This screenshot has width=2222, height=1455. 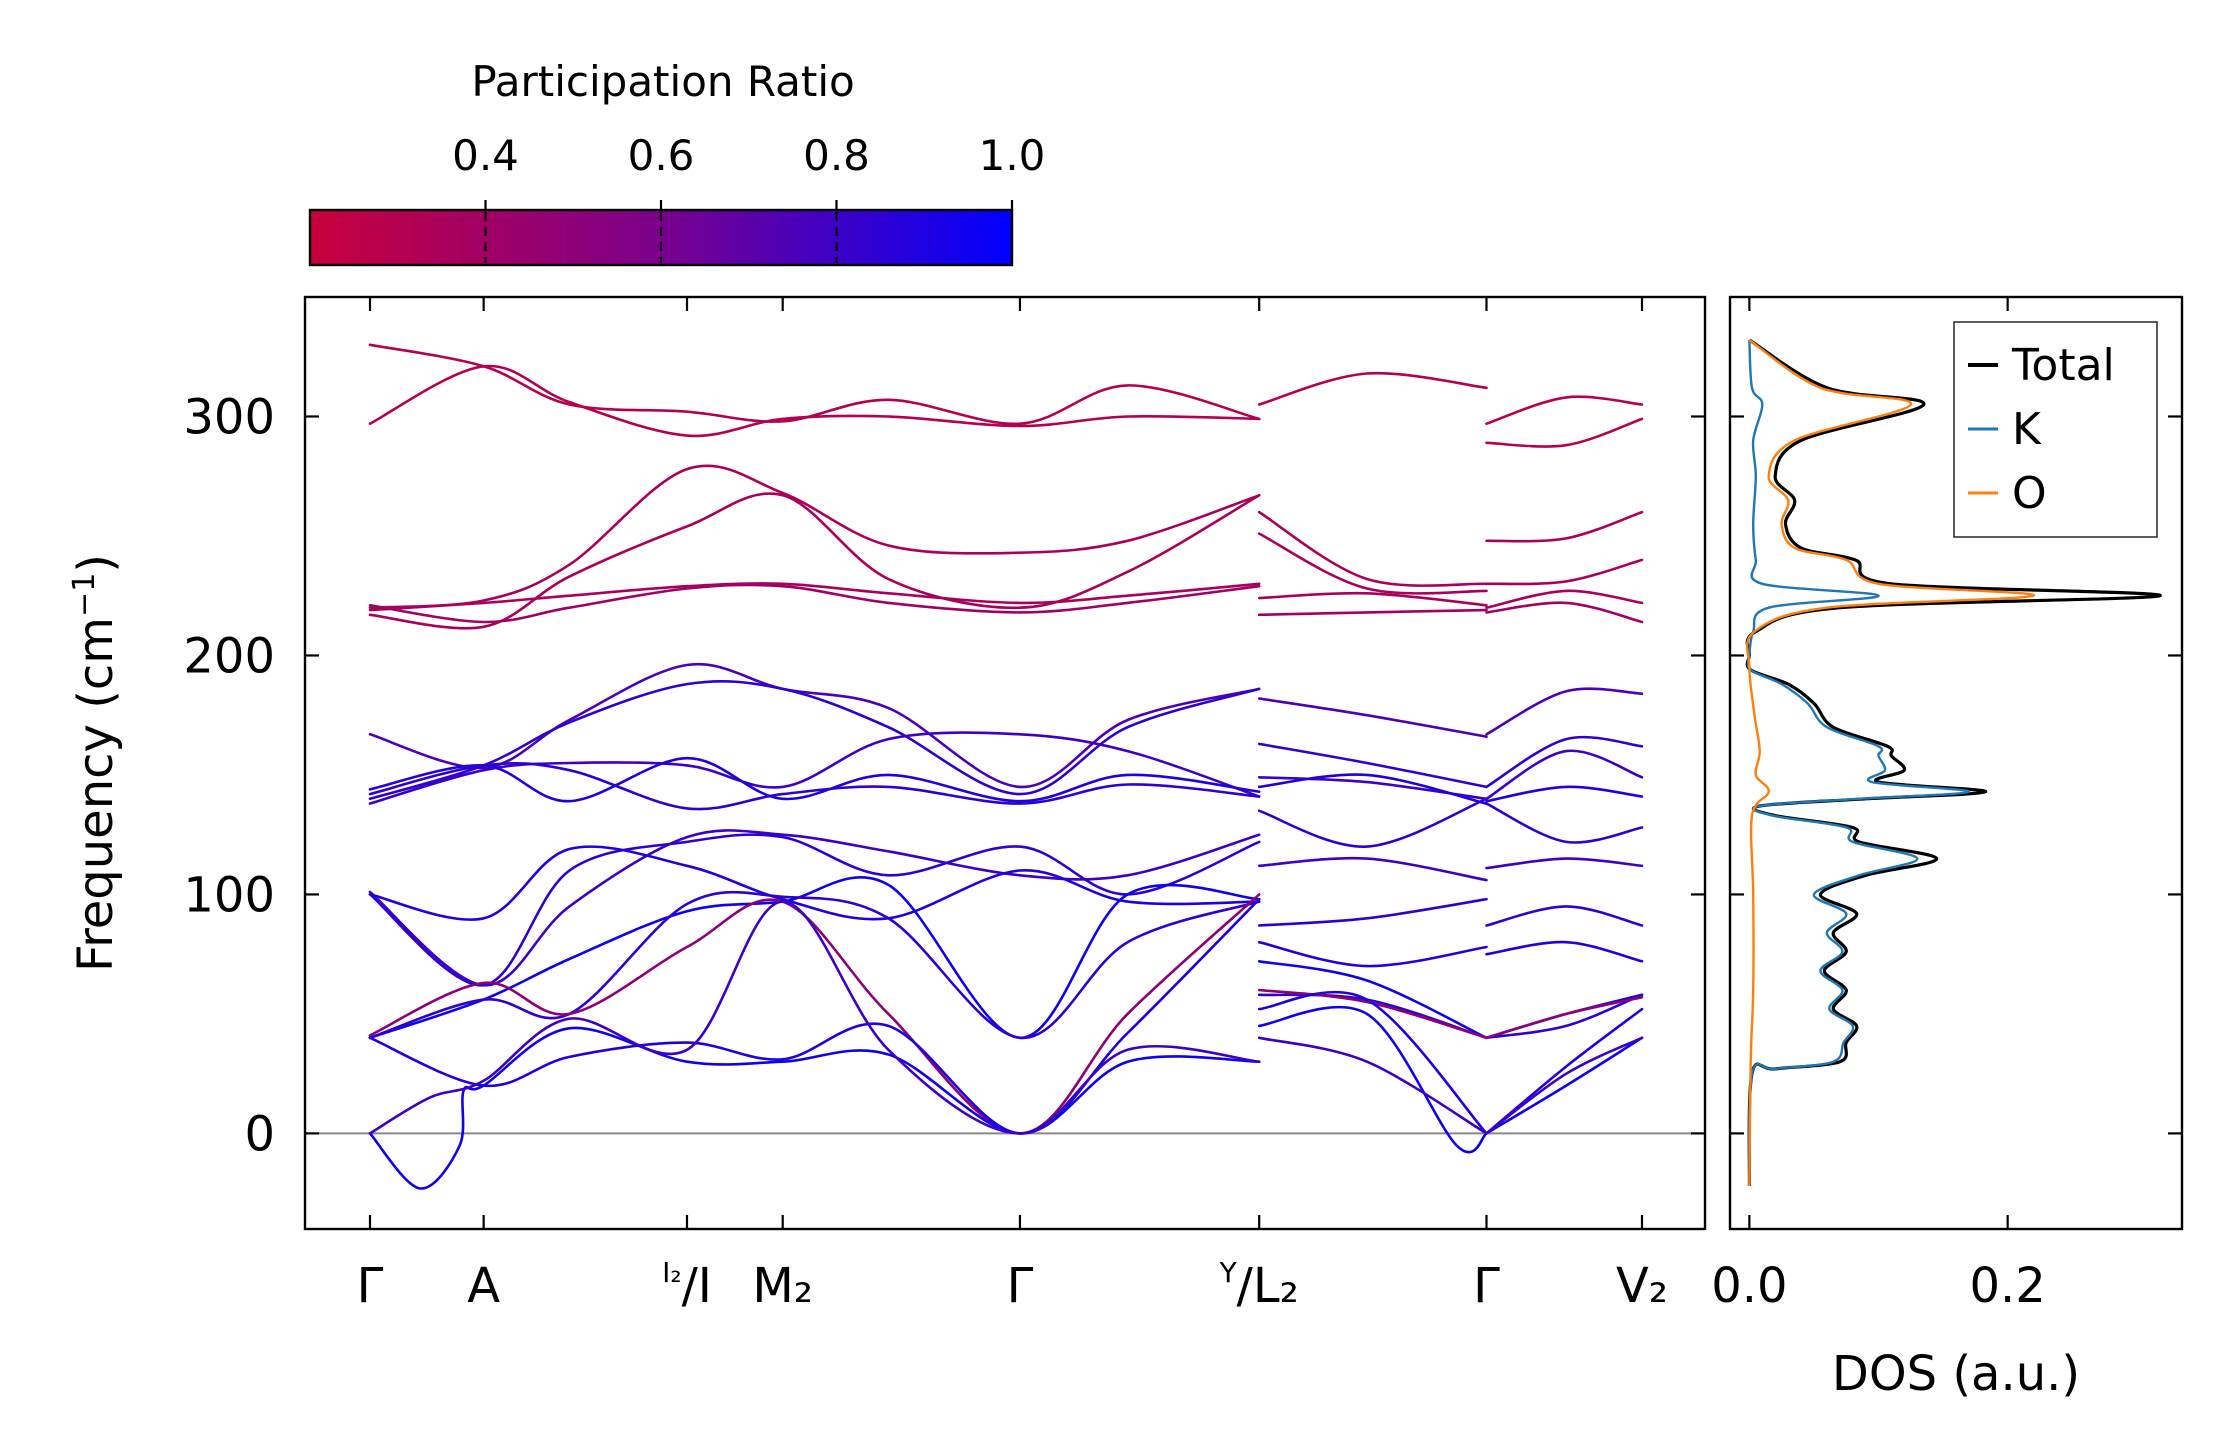 I want to click on dos-tick-label: 0.2, so click(x=2007, y=1286).